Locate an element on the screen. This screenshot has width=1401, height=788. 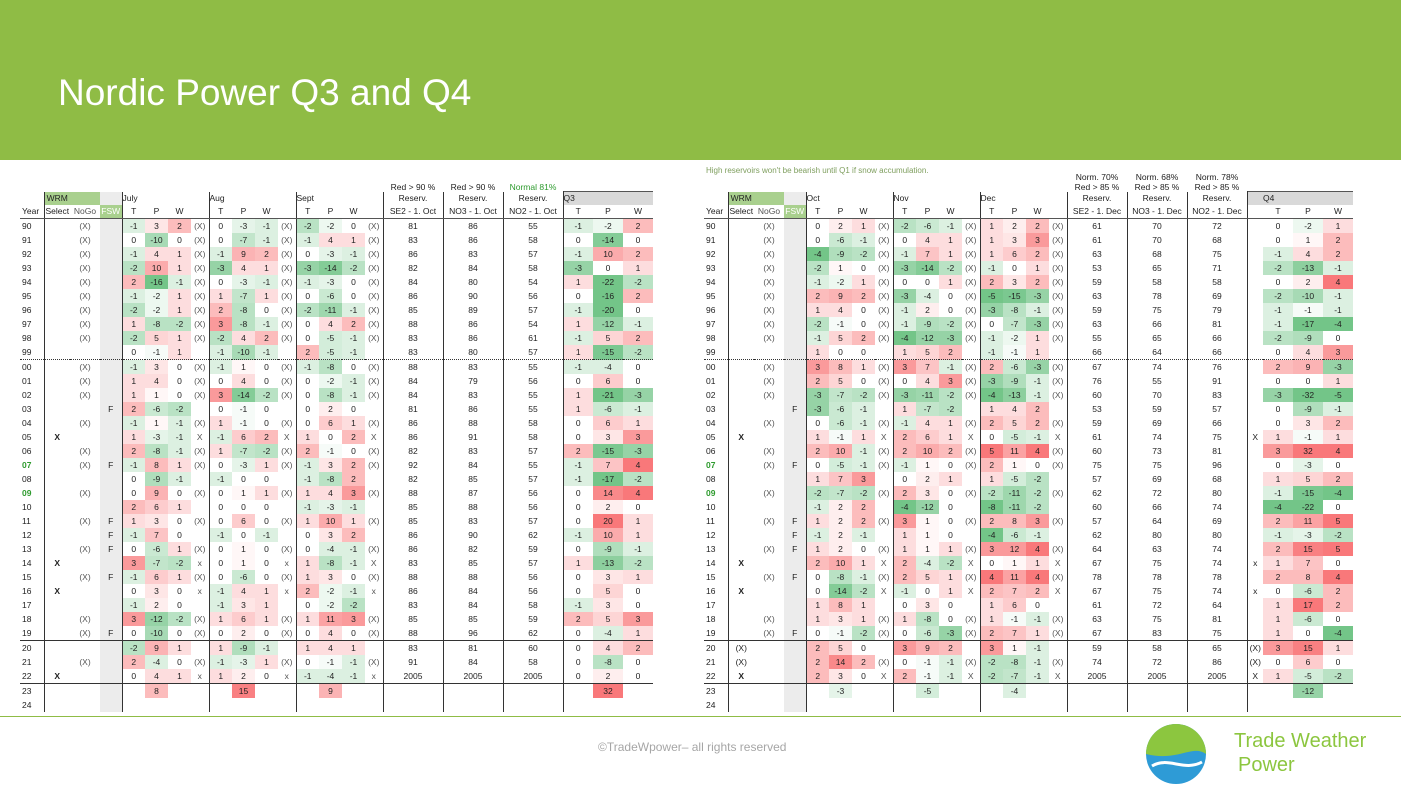
cell: 64 is located at coordinates (1217, 605).